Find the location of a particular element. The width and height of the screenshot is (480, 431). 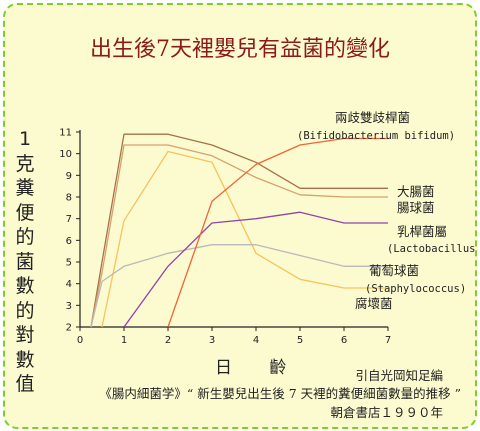

y-tick-label: 5 is located at coordinates (69, 263).